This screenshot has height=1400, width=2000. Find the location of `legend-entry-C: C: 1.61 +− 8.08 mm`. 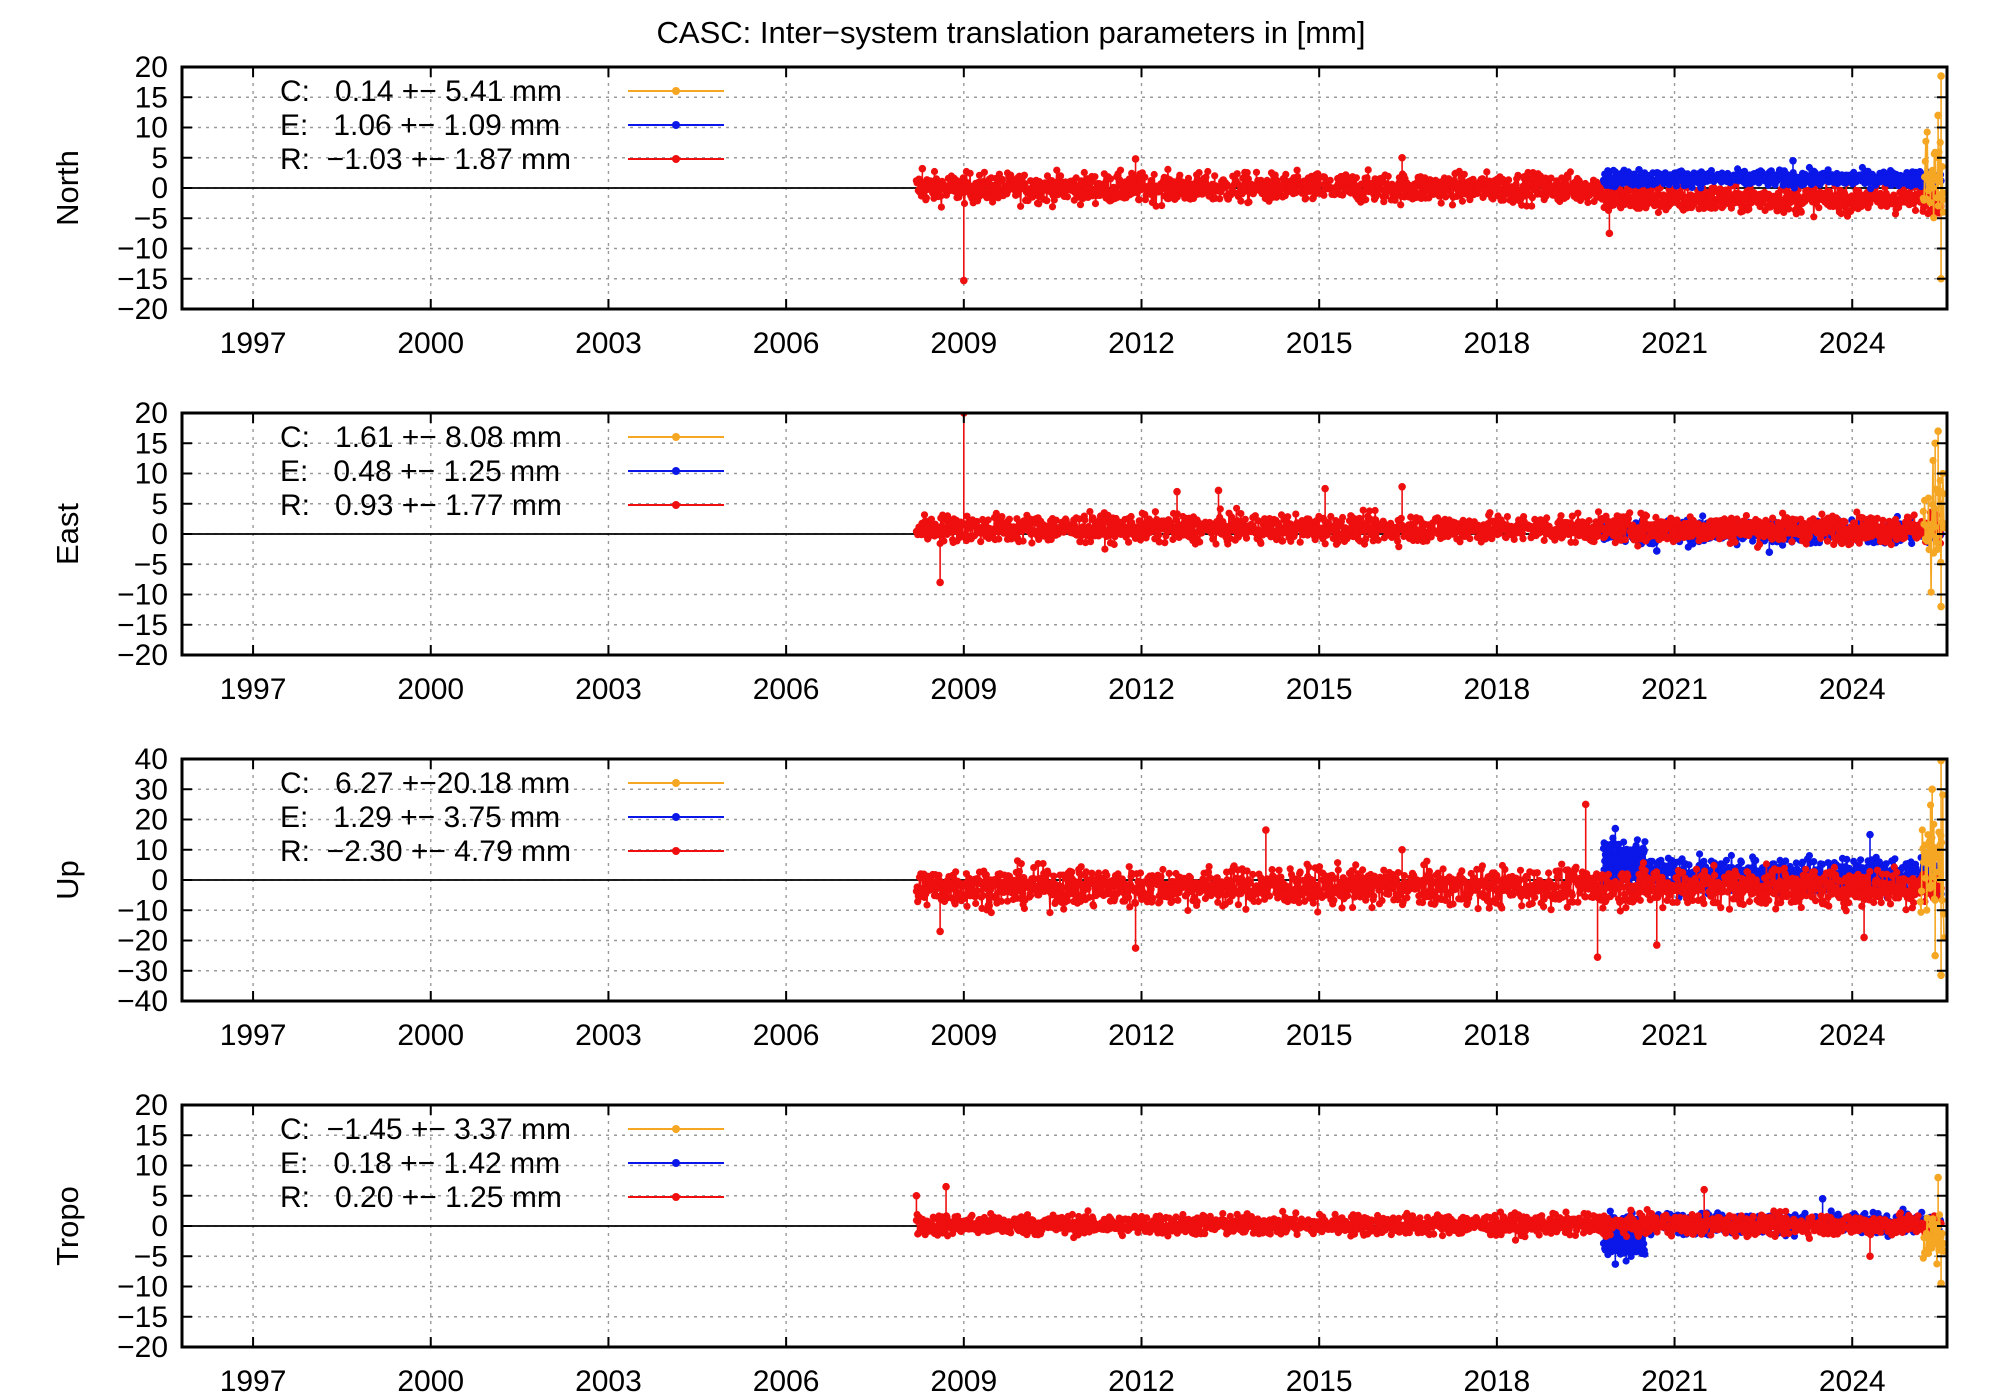

legend-entry-C: C: 1.61 +− 8.08 mm is located at coordinates (421, 437).